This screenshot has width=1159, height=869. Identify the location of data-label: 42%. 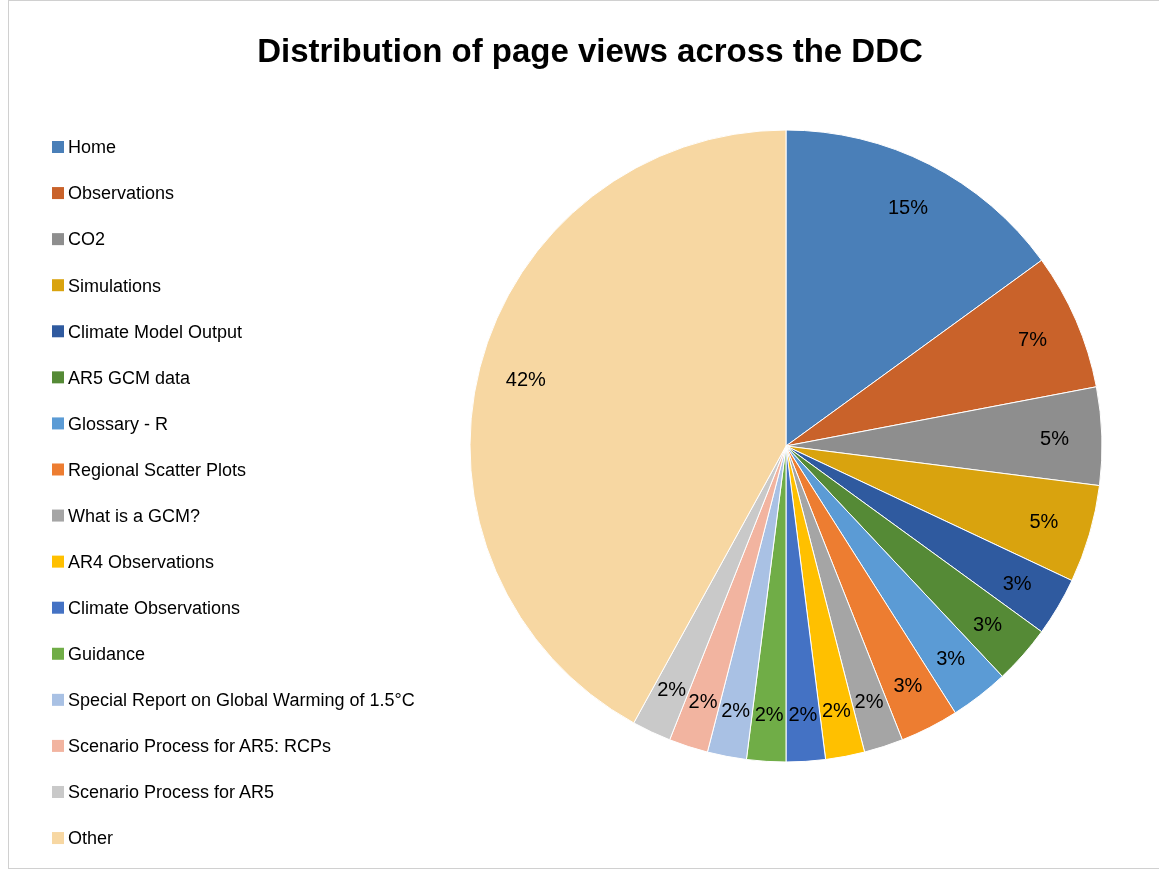
(526, 379).